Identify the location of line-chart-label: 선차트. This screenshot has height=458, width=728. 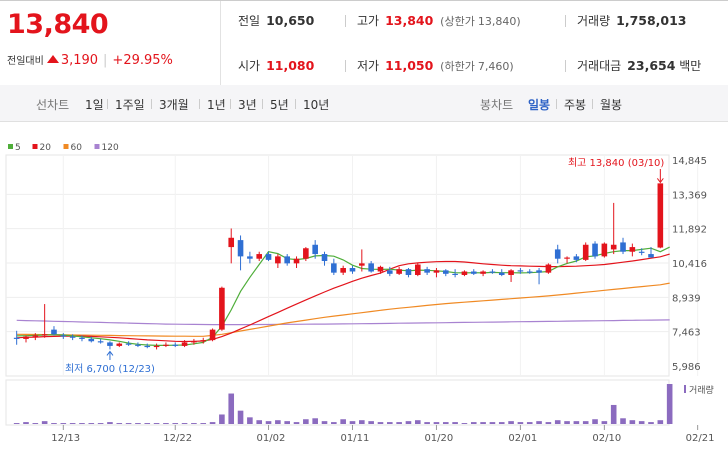
(53, 105).